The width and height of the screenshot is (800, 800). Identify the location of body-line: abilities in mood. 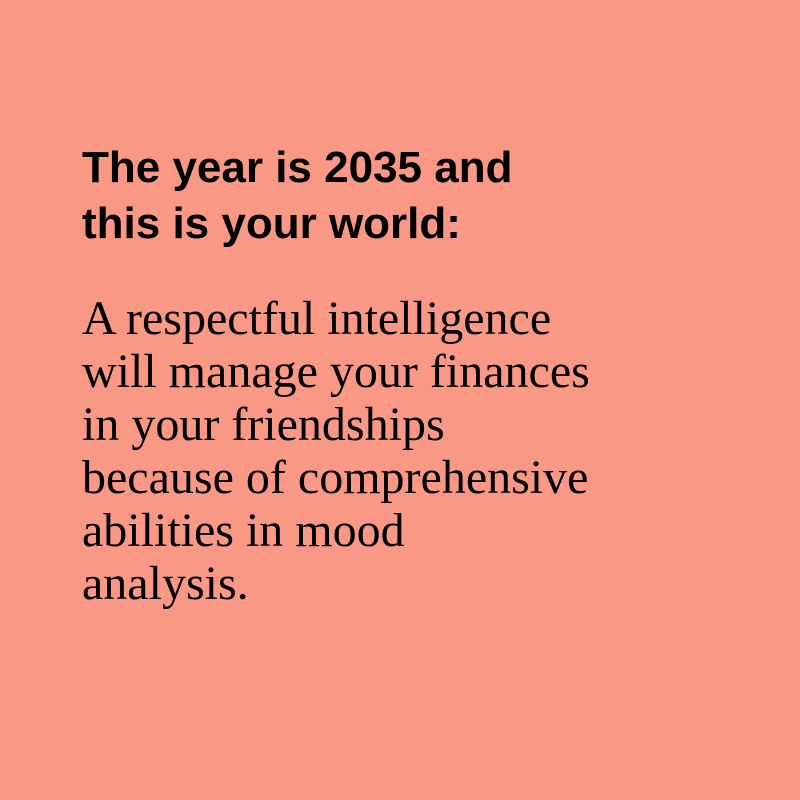
(243, 530).